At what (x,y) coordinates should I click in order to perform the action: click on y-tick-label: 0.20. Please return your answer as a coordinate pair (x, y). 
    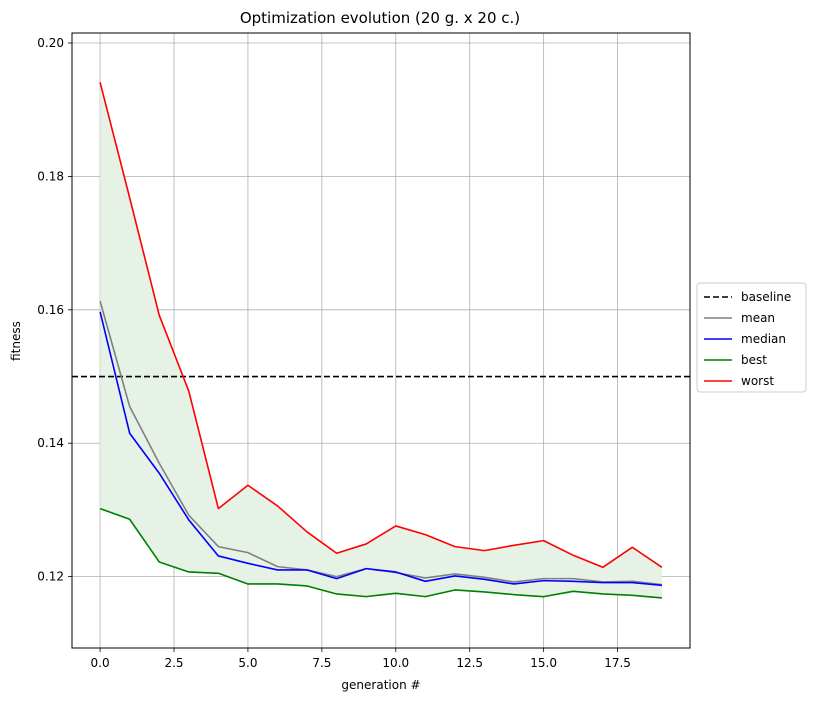
    Looking at the image, I should click on (50, 43).